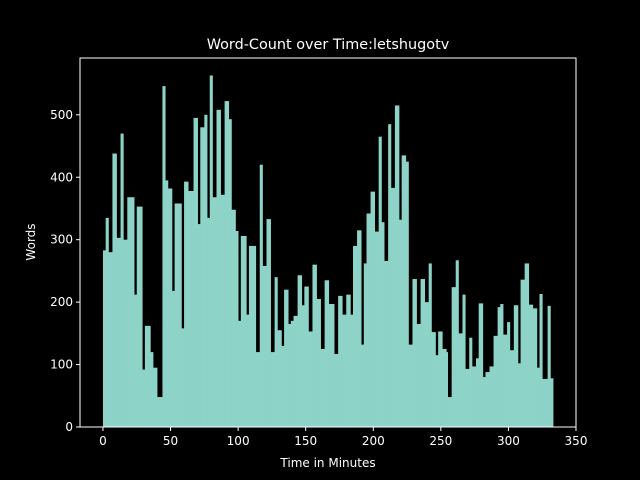  I want to click on y-tick-label: 100, so click(61, 365).